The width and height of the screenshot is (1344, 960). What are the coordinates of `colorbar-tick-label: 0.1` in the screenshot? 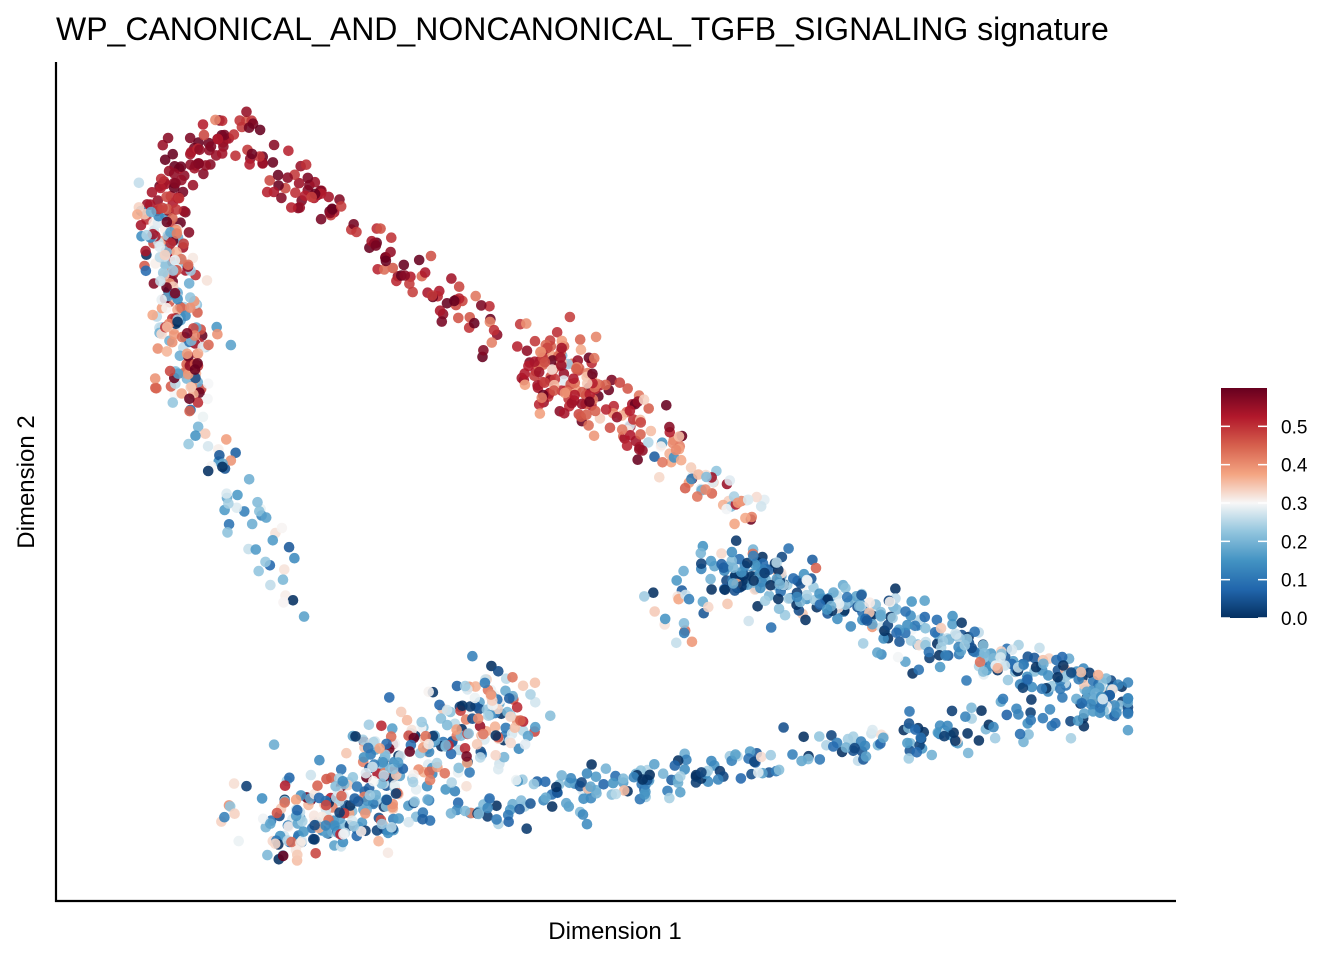 It's located at (1294, 581).